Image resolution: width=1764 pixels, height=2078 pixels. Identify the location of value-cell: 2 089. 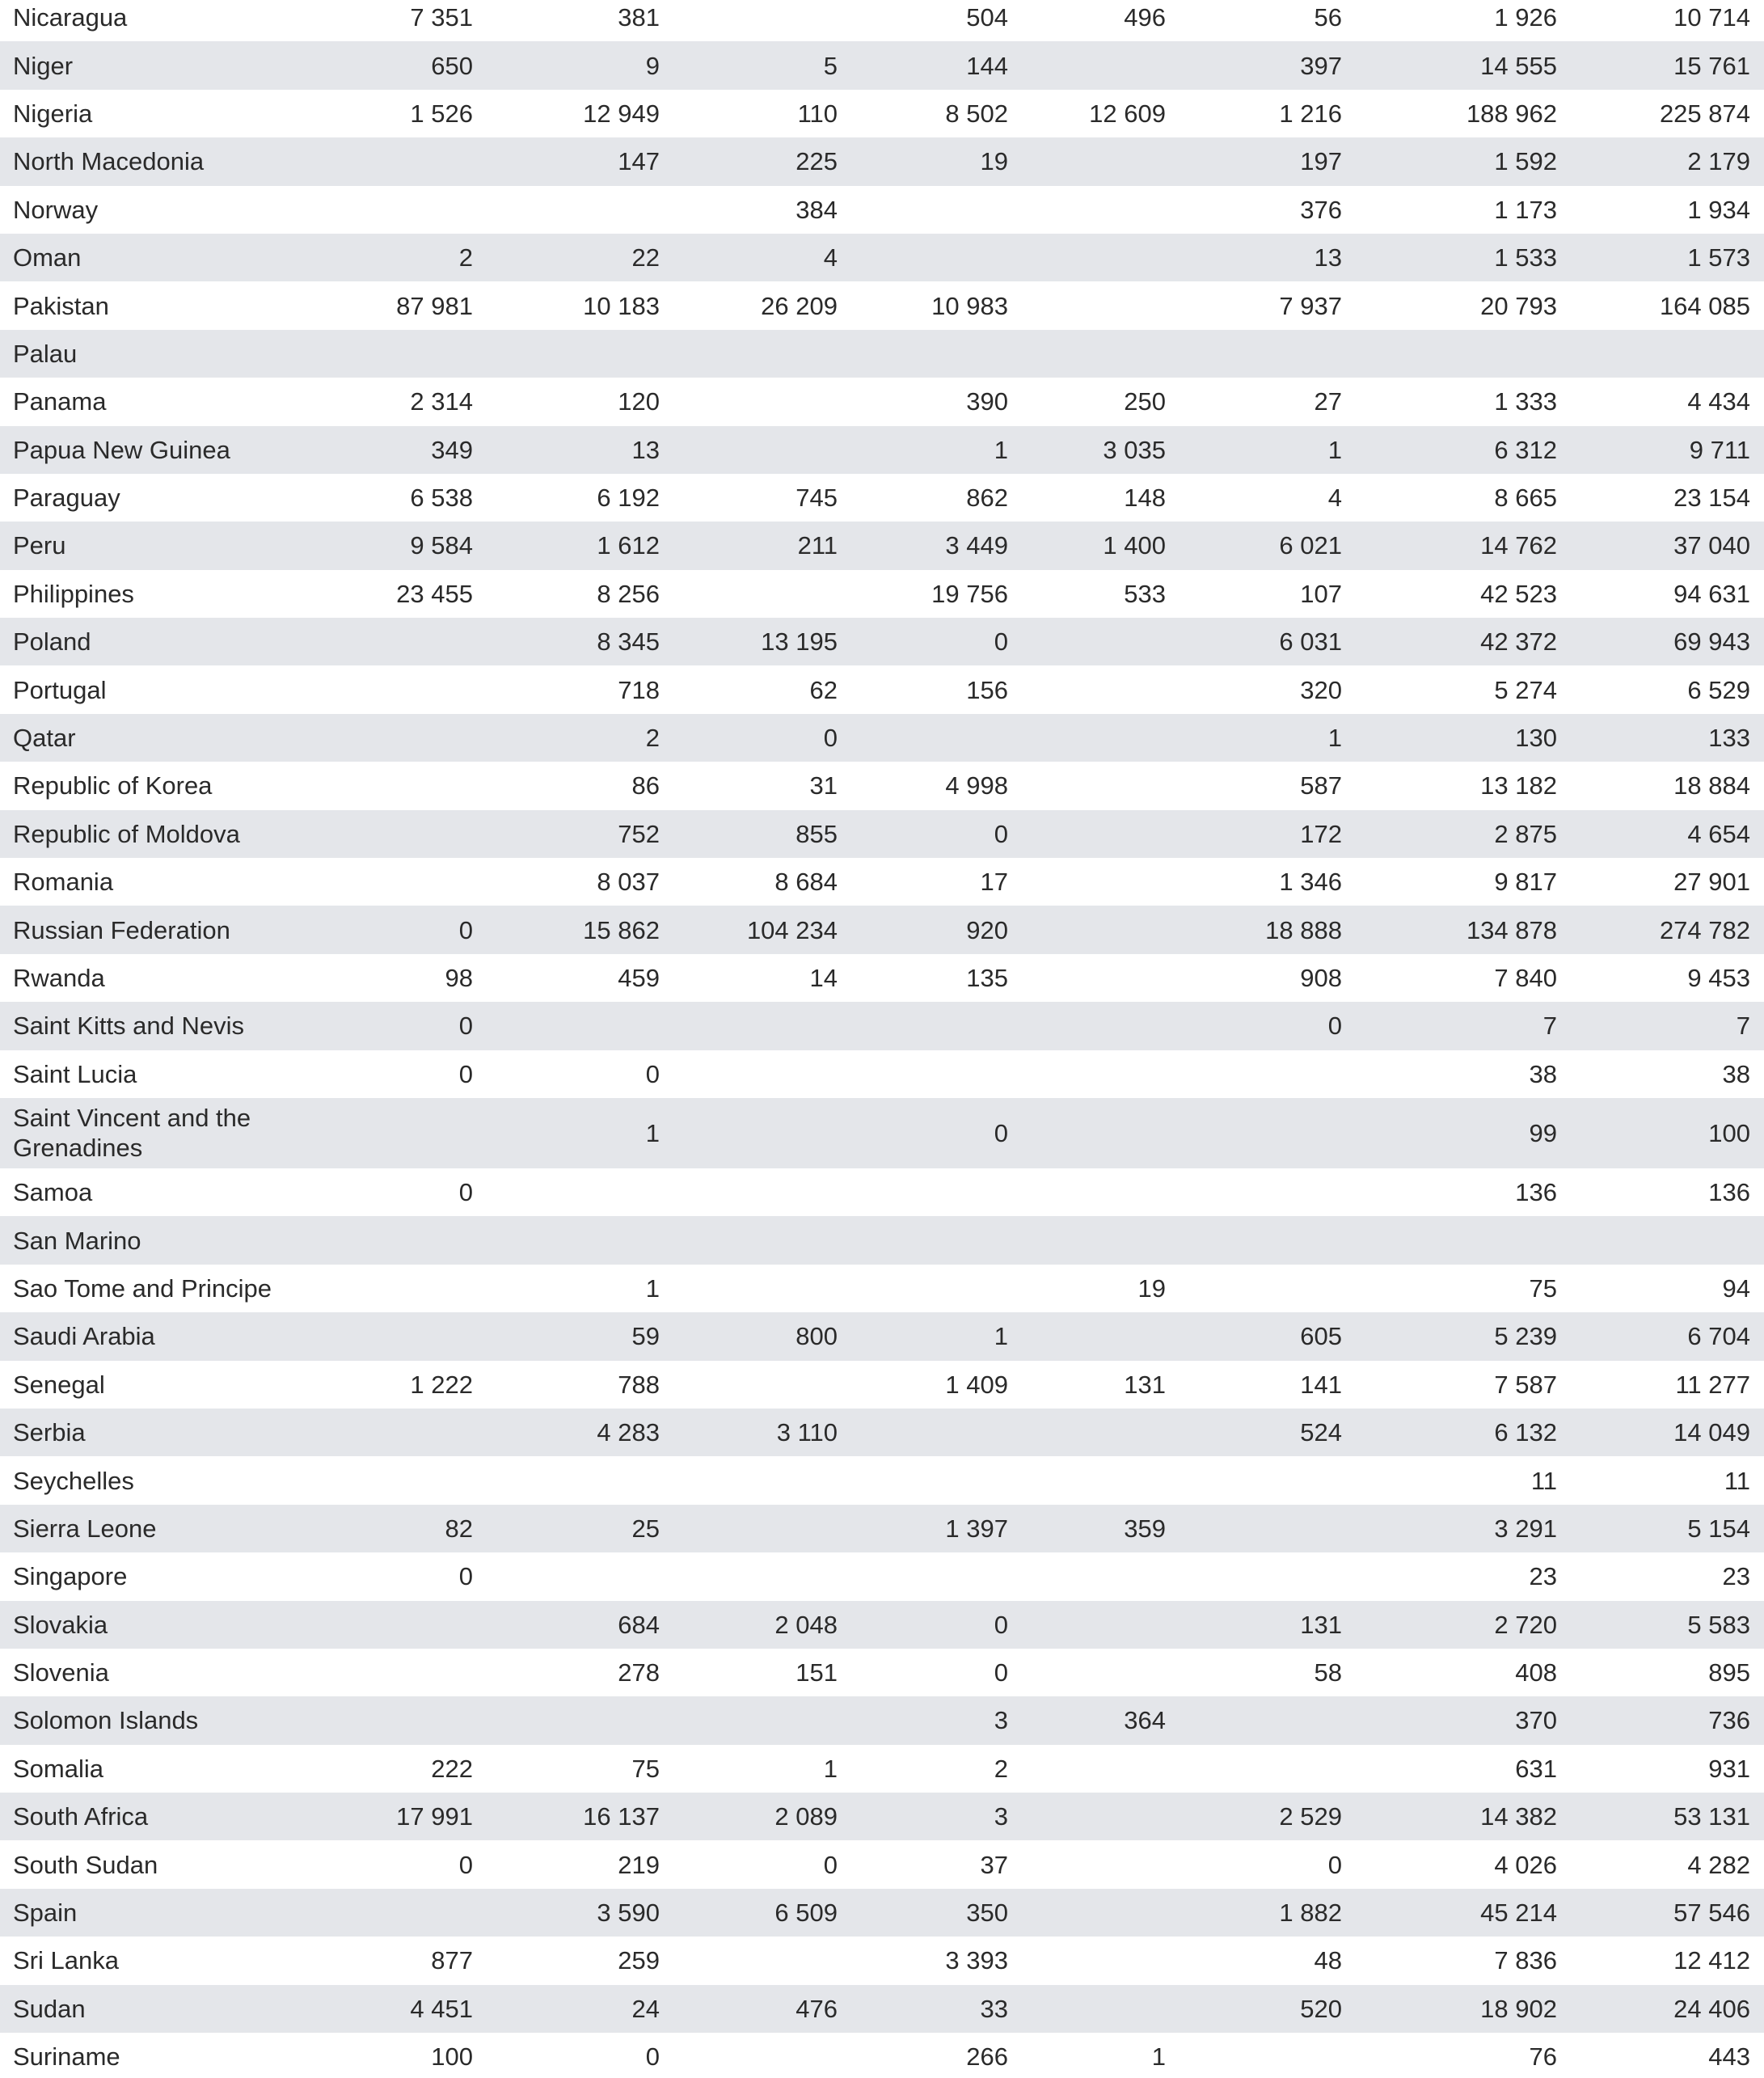
(806, 1816).